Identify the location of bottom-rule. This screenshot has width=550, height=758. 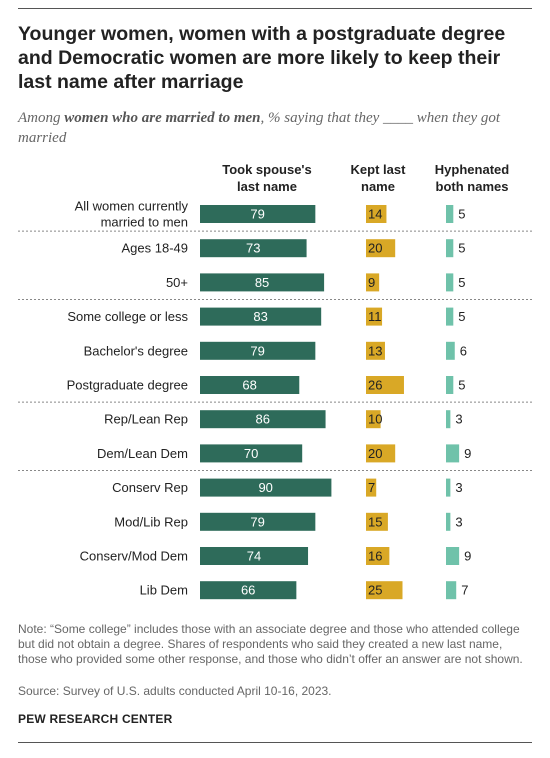
(275, 742).